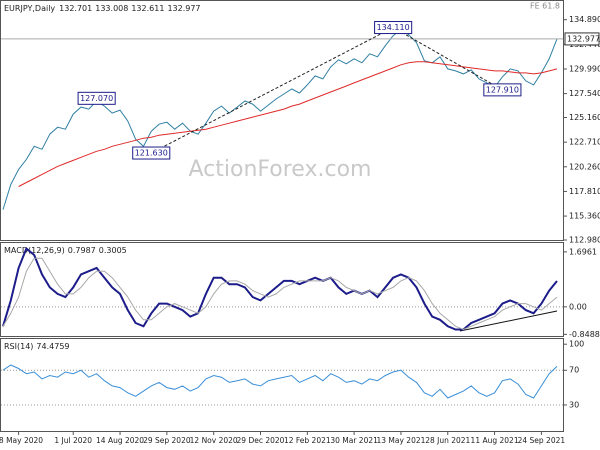 Image resolution: width=600 pixels, height=450 pixels. Describe the element at coordinates (574, 370) in the screenshot. I see `y-tick-label: 70` at that location.